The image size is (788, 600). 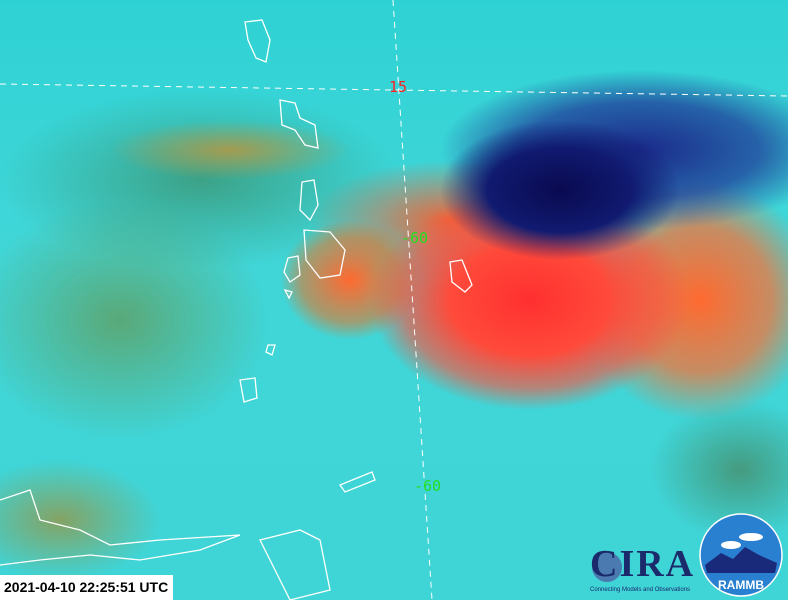 What do you see at coordinates (398, 87) in the screenshot?
I see `lat-label-15: 15` at bounding box center [398, 87].